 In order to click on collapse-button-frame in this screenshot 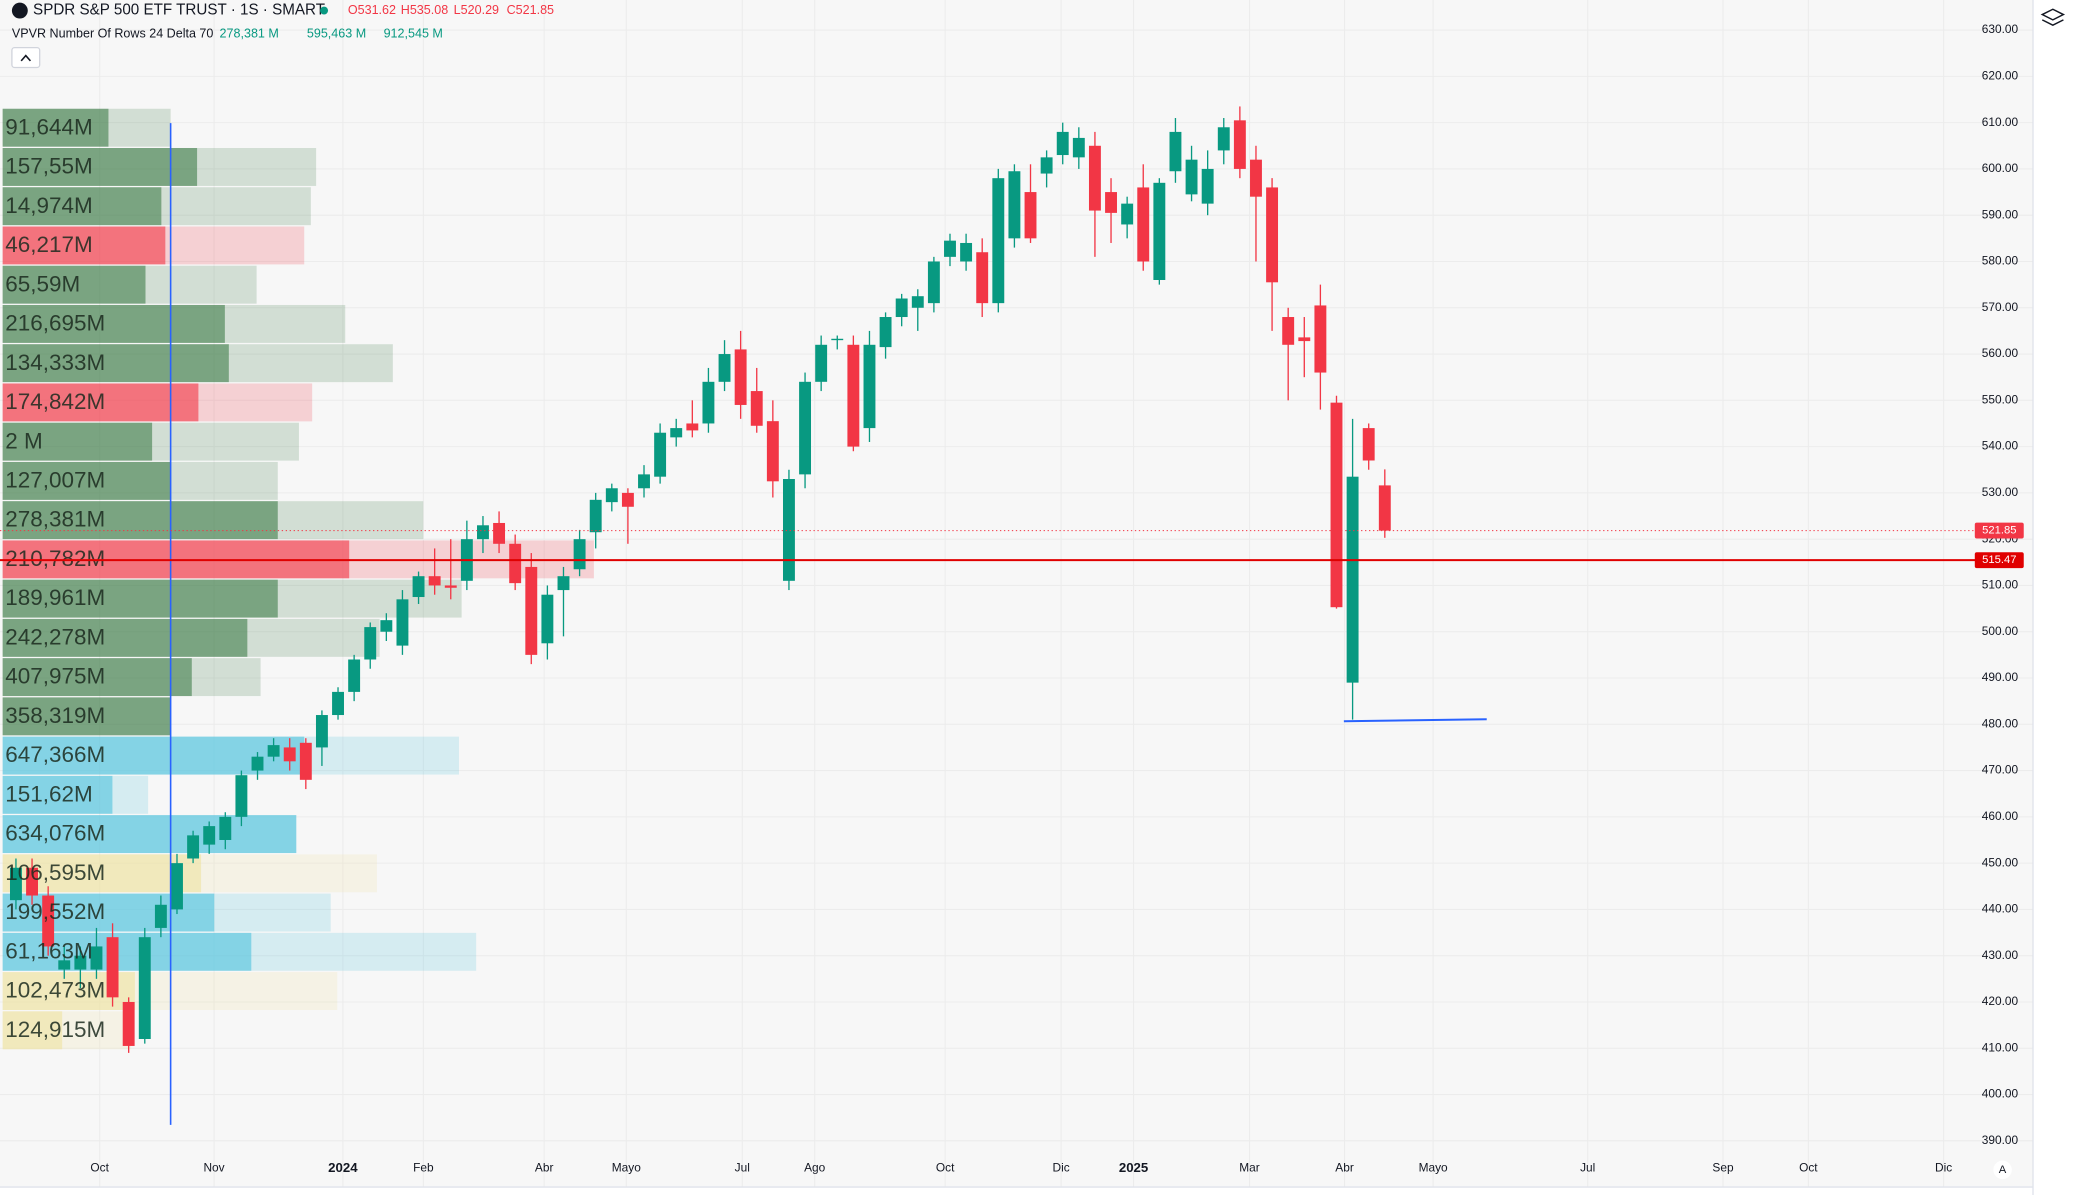, I will do `click(26, 57)`.